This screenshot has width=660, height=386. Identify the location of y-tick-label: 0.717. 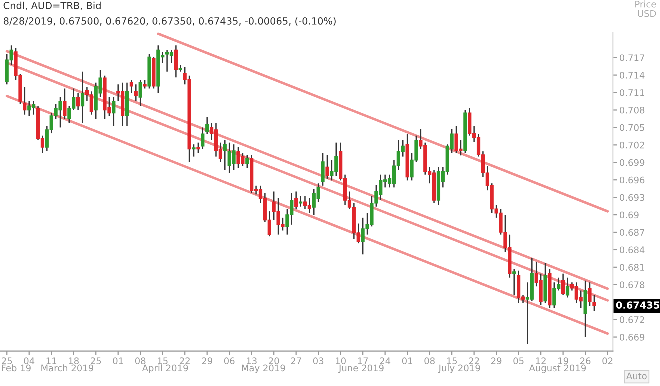
(632, 58).